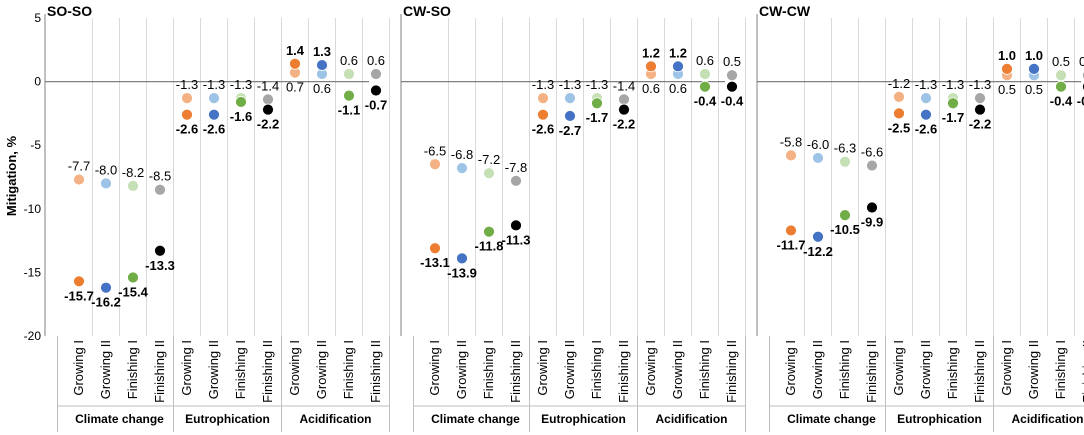 The height and width of the screenshot is (435, 1084). I want to click on data-label-dark: -1.7, so click(953, 117).